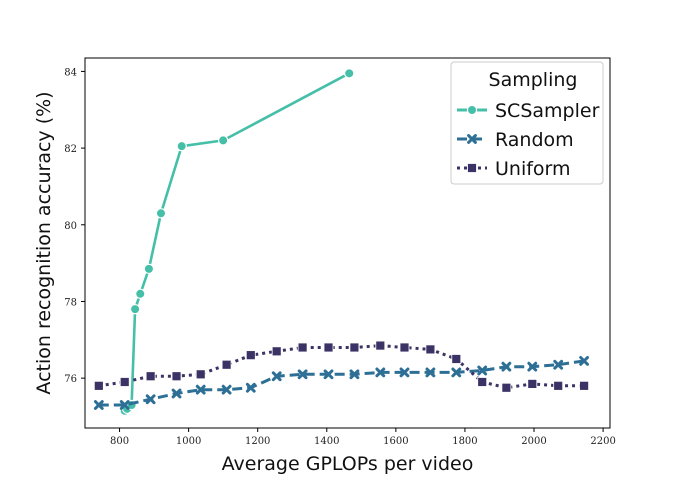  Describe the element at coordinates (533, 80) in the screenshot. I see `legend-title: Sampling` at that location.